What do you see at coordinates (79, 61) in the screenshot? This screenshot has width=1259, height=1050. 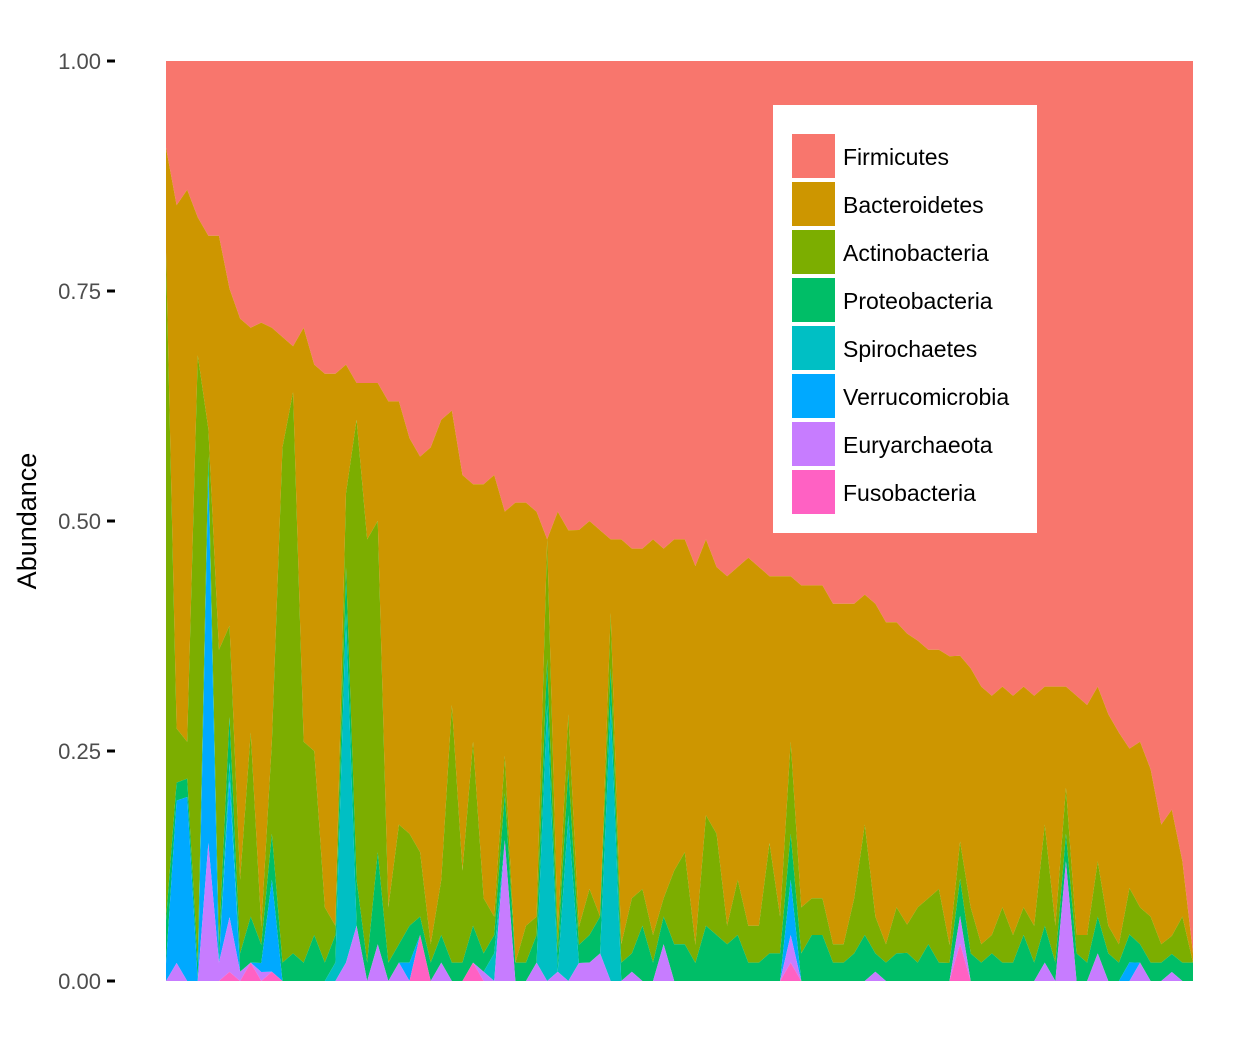 I see `y-tick-label: 1.00` at bounding box center [79, 61].